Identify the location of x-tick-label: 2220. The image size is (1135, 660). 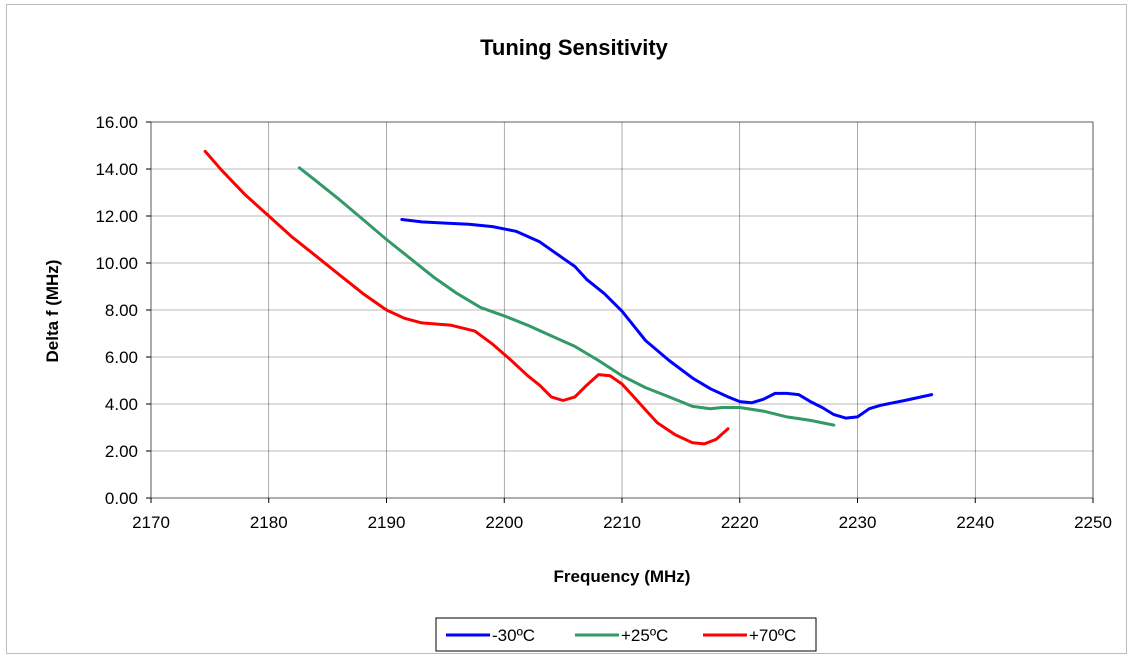
(740, 522).